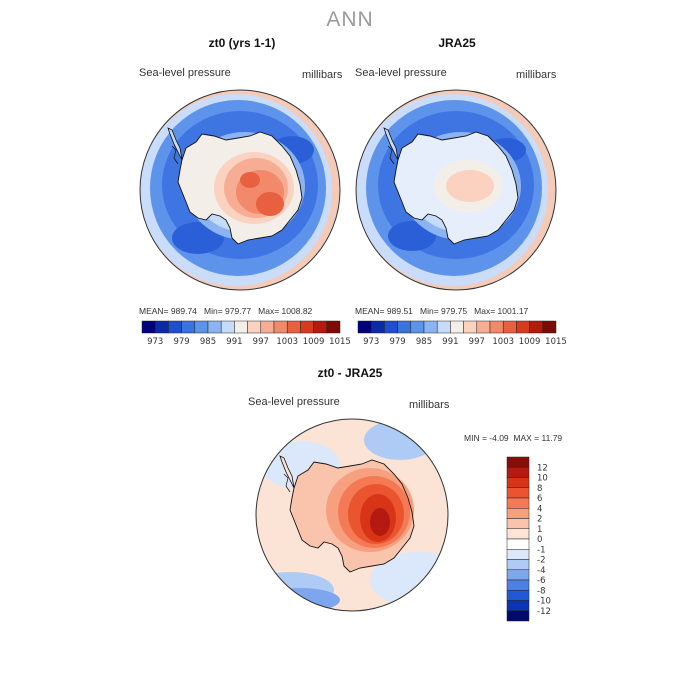  I want to click on panel2-colorbar-tick-label: 1009, so click(530, 342).